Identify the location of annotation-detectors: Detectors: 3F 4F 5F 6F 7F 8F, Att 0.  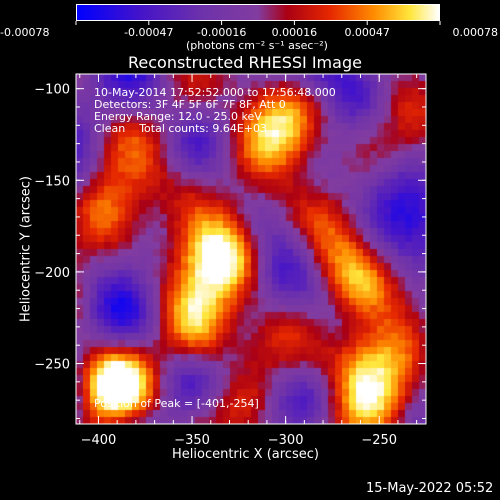
(190, 104).